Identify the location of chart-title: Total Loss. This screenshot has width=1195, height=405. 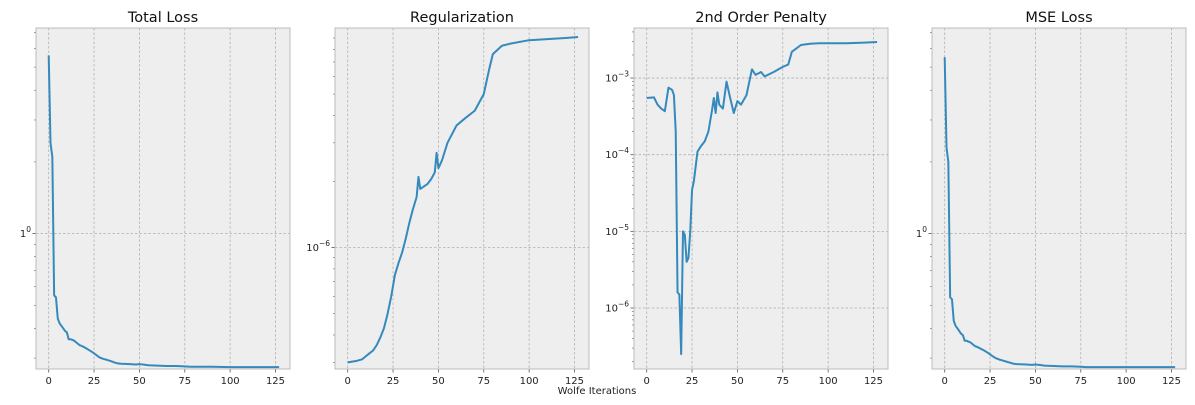
(162, 18).